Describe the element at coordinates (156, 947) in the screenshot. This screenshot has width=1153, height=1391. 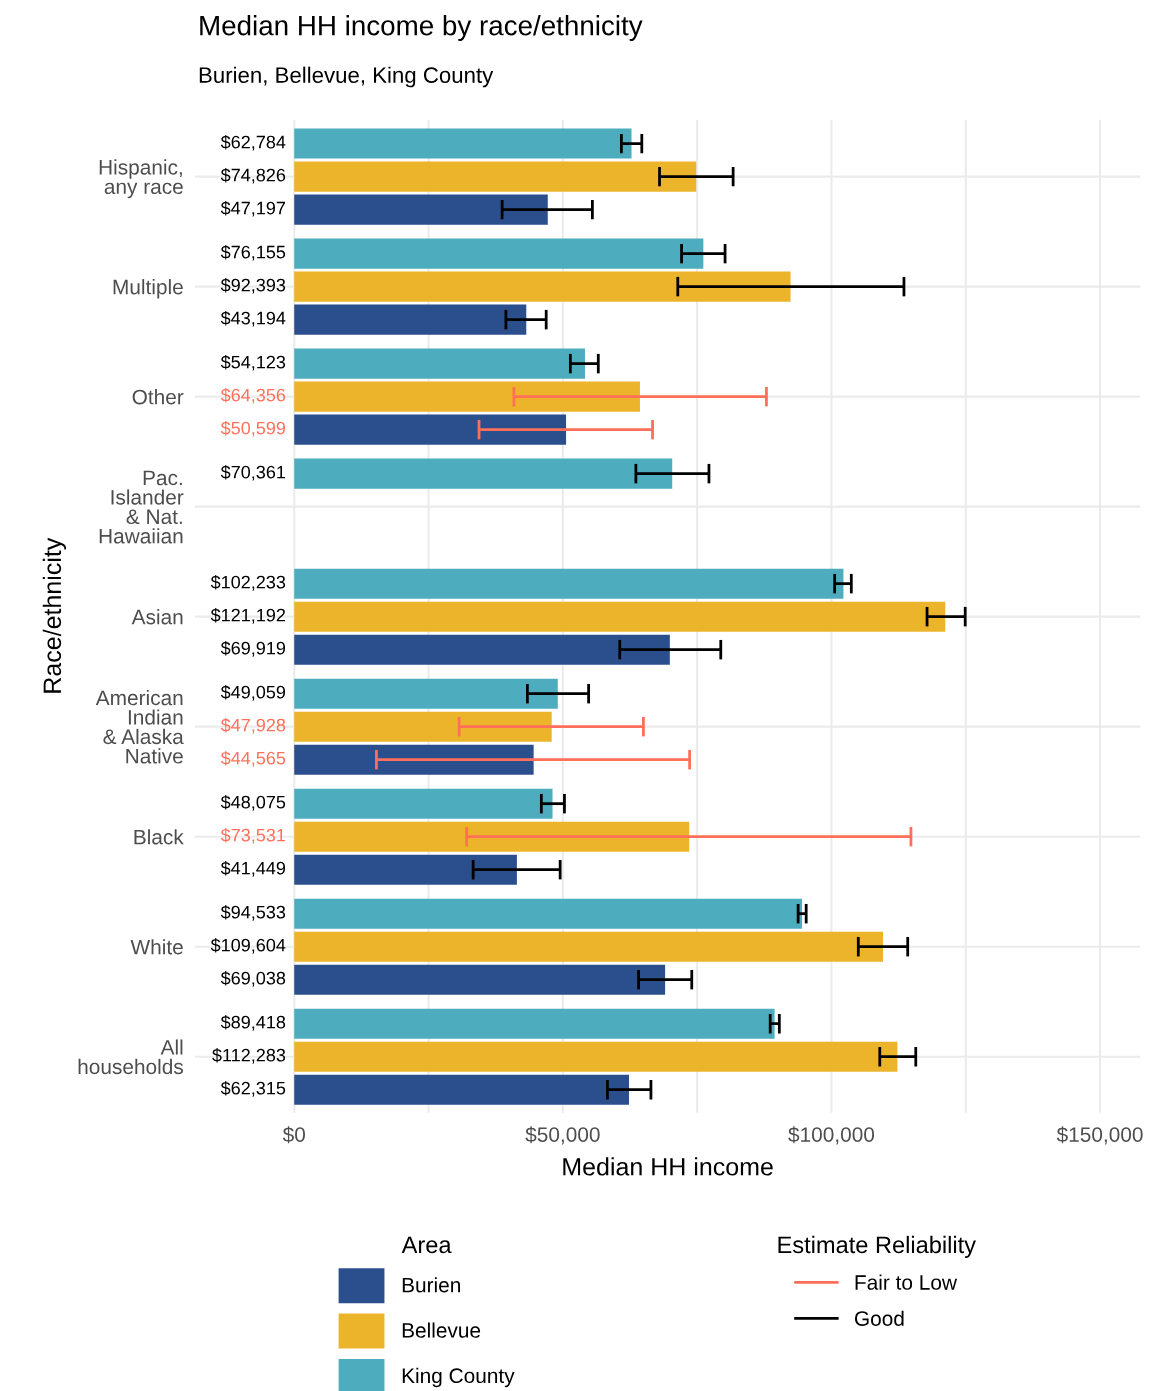
I see `y-tick-label: White` at that location.